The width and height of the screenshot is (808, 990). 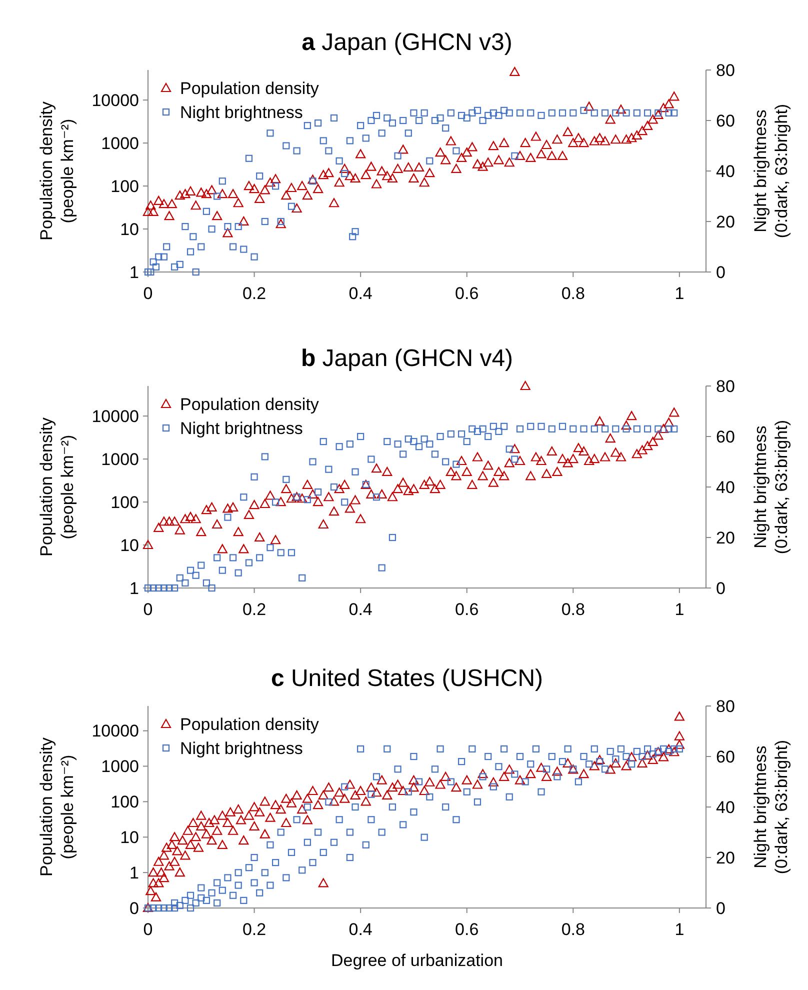 I want to click on chart-title: a Japan (GHCN v3), so click(x=407, y=42).